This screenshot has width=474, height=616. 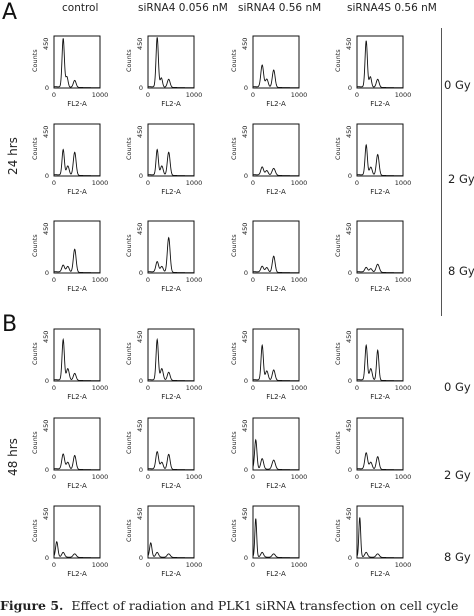 What do you see at coordinates (457, 85) in the screenshot?
I see `dose-label-a-0gy: 0 Gy` at bounding box center [457, 85].